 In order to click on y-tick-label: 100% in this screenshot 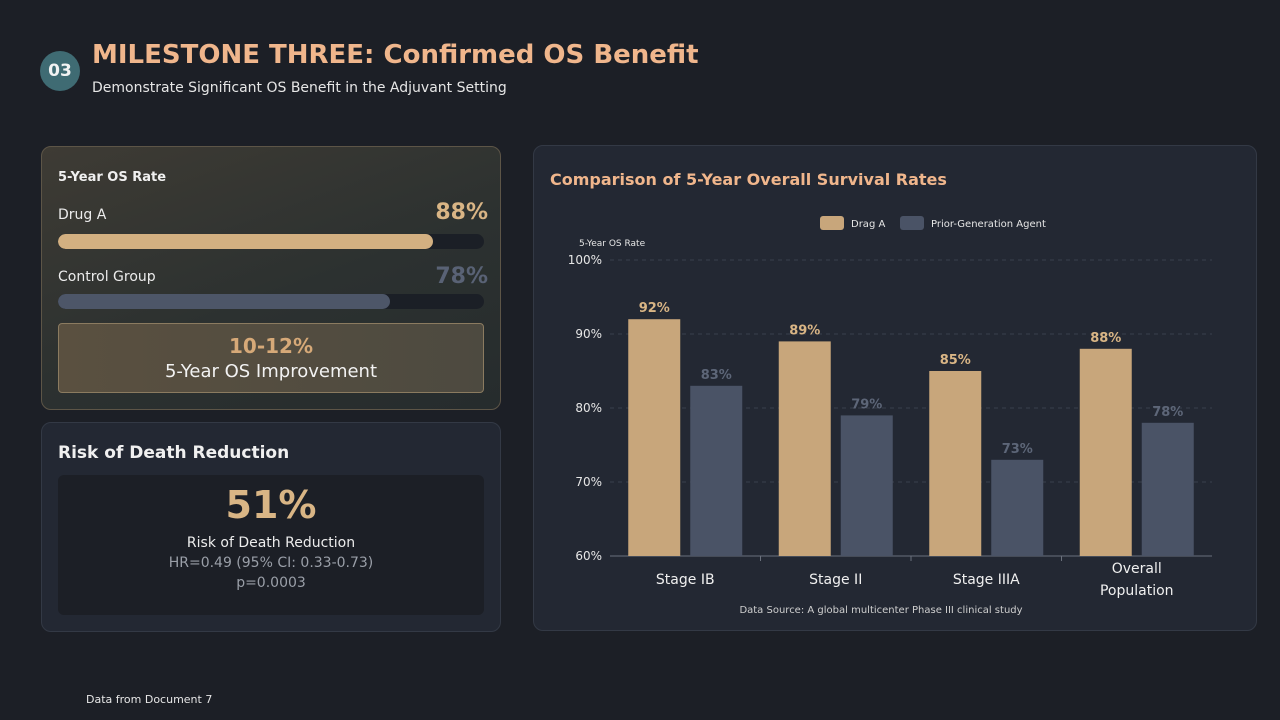, I will do `click(585, 260)`.